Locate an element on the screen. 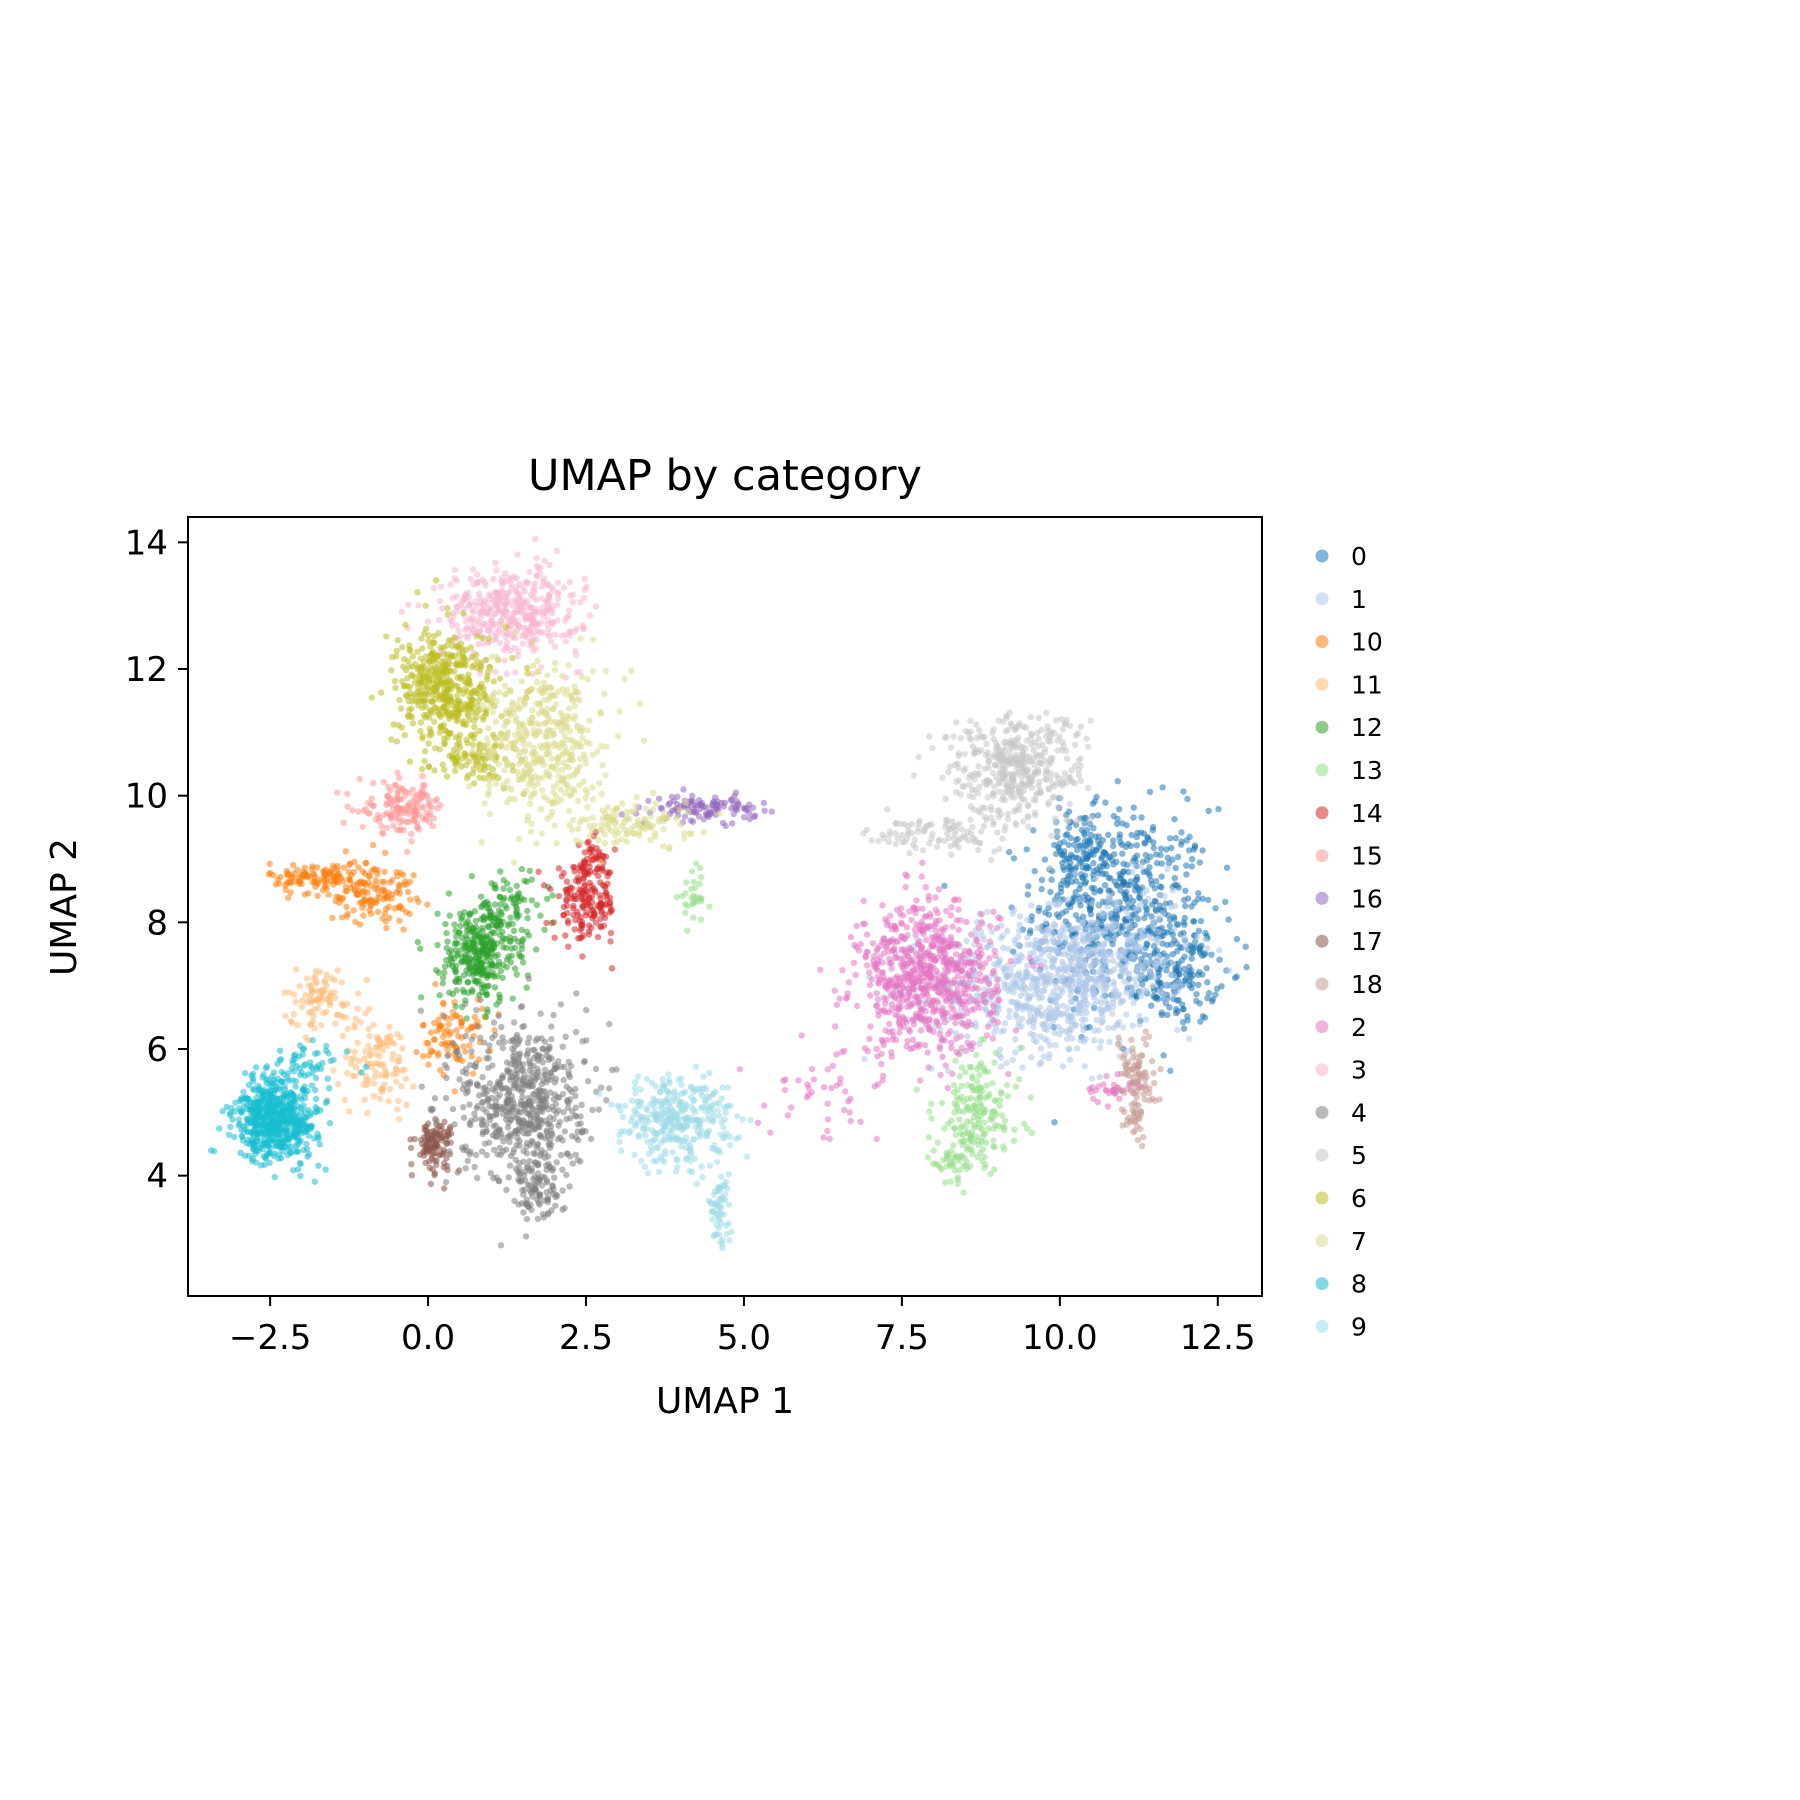 The image size is (1800, 1800). series-15-points is located at coordinates (389, 812).